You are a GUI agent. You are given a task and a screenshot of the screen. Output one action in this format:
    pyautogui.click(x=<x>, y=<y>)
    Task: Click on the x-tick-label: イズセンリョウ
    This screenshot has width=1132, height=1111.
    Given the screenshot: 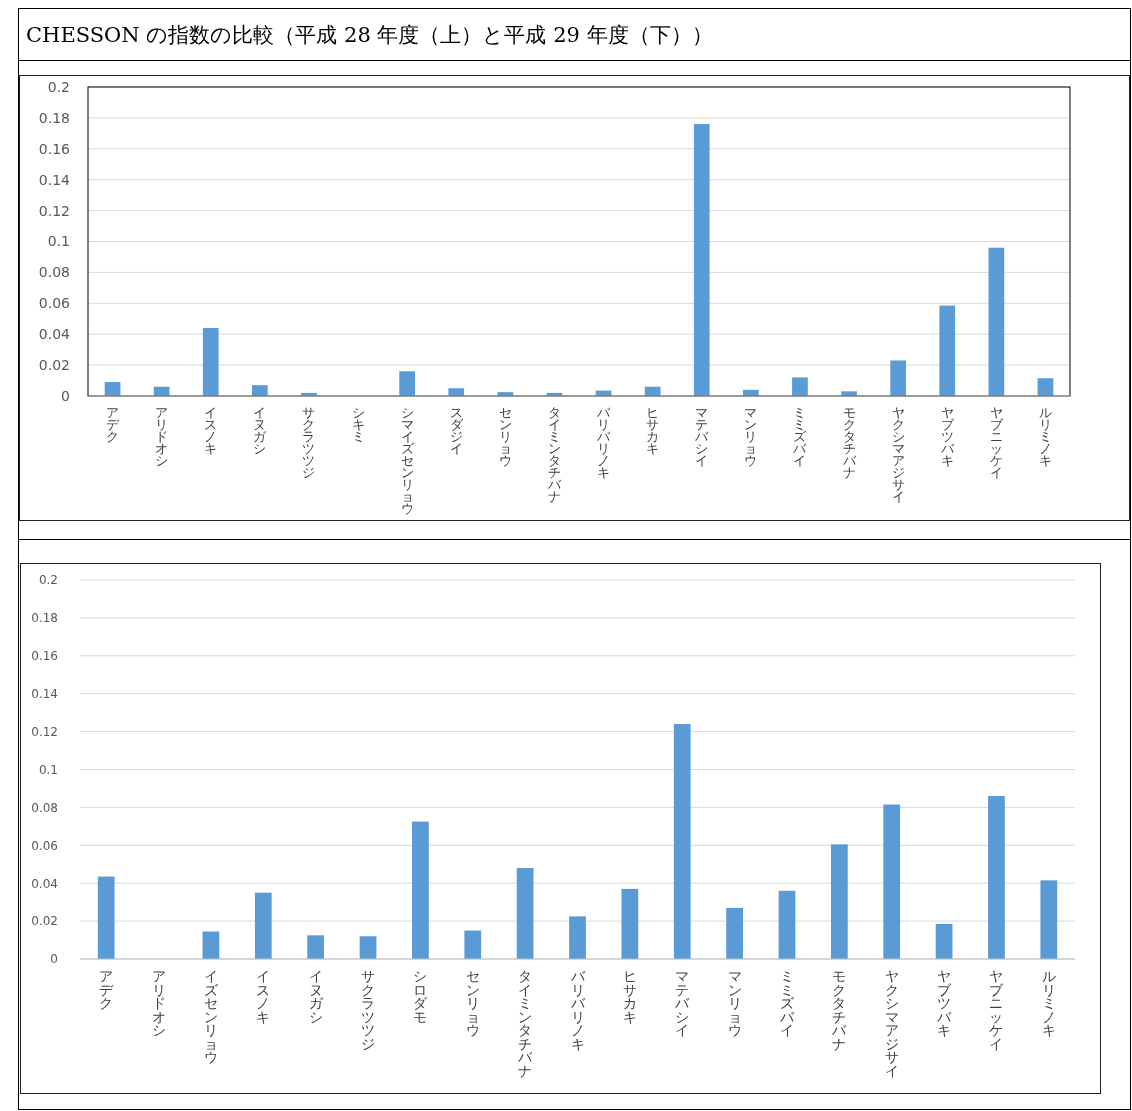 What is the action you would take?
    pyautogui.click(x=211, y=1016)
    